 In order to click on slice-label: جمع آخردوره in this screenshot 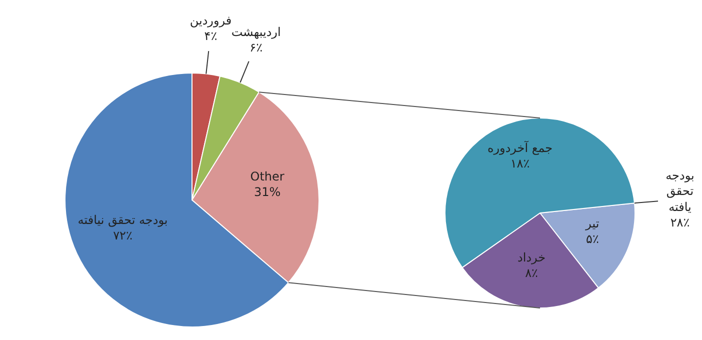, I will do `click(520, 147)`.